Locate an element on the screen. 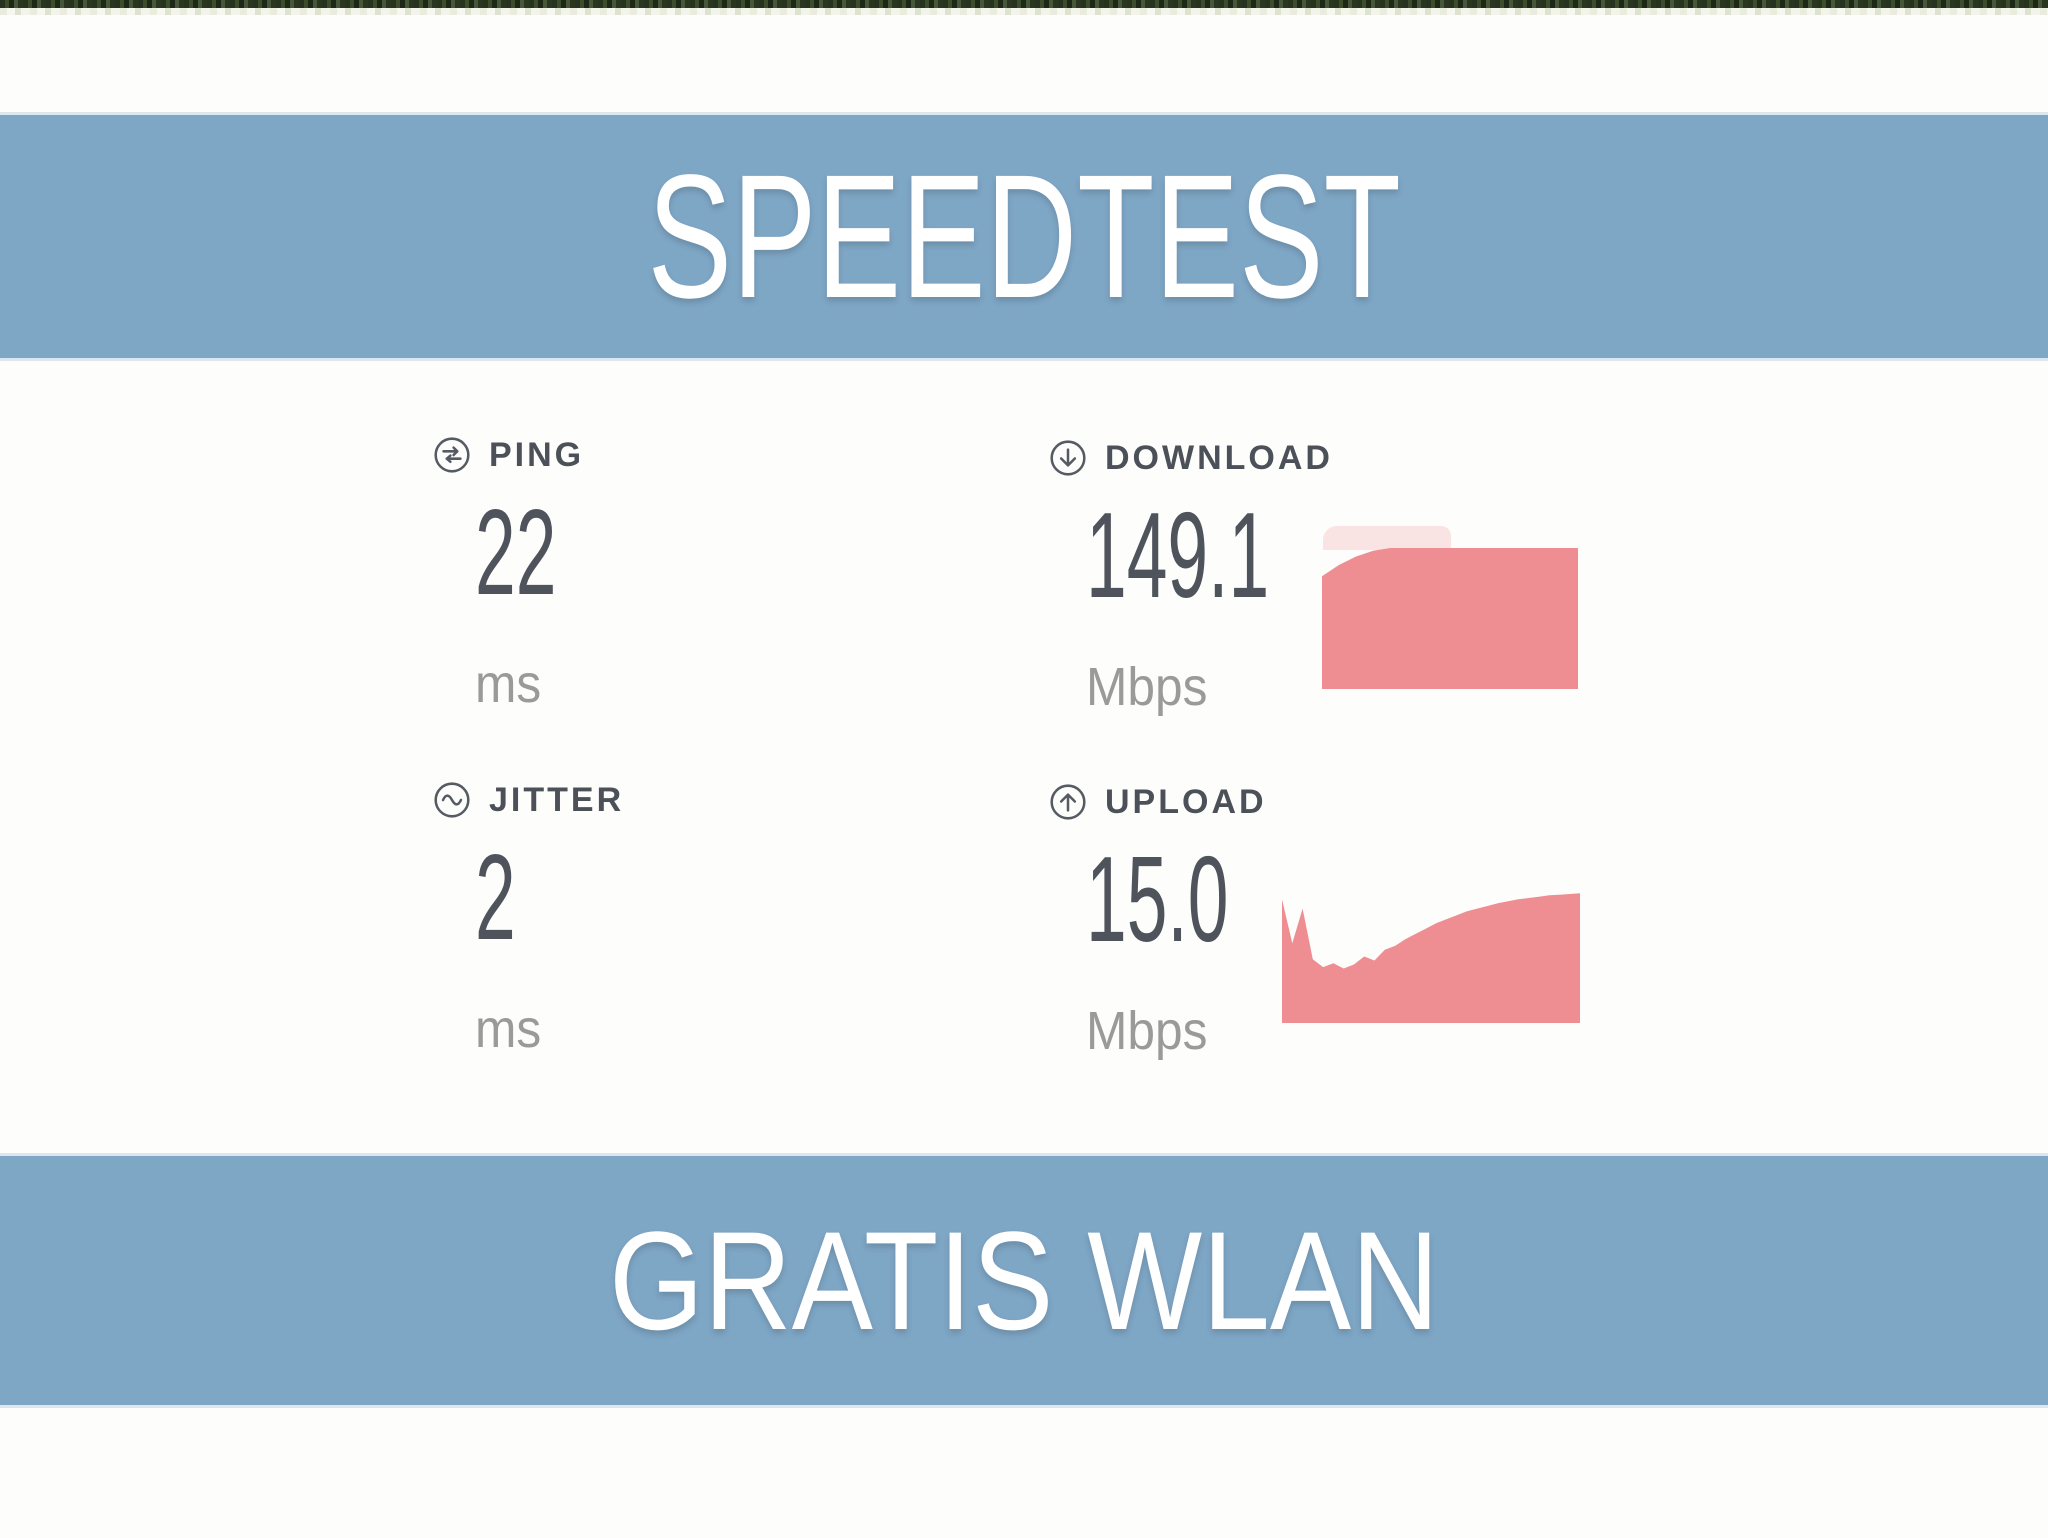  photo-edge-fade is located at coordinates (1024, 11).